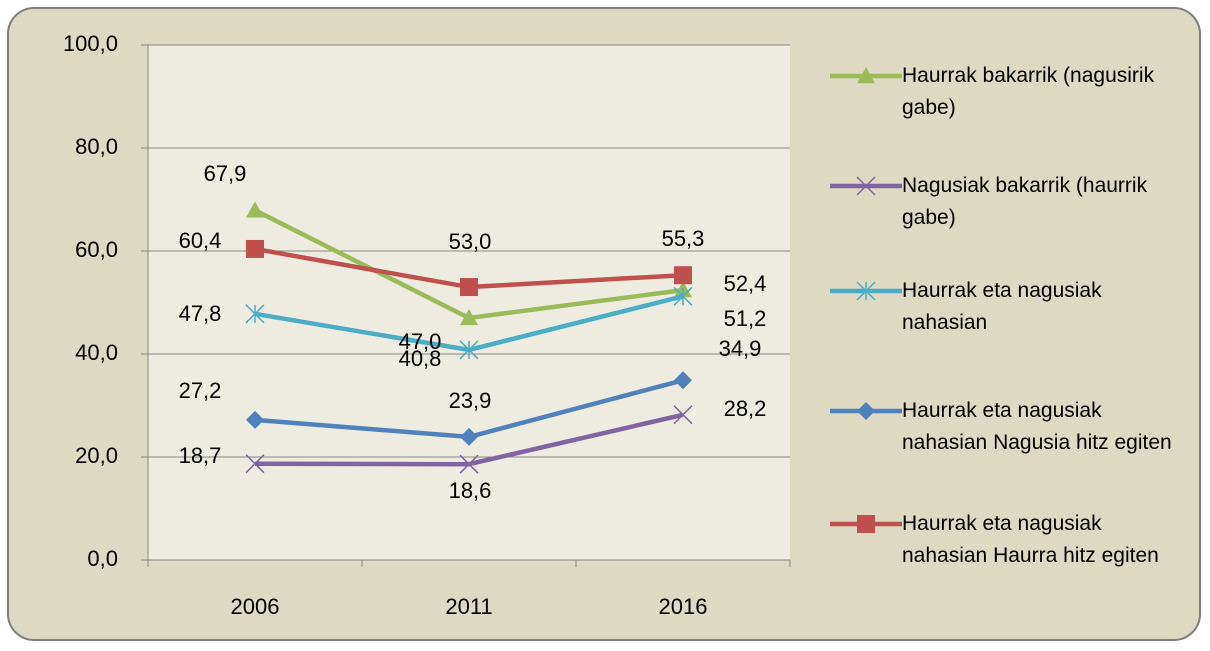  What do you see at coordinates (745, 283) in the screenshot?
I see `data-label: 52,4` at bounding box center [745, 283].